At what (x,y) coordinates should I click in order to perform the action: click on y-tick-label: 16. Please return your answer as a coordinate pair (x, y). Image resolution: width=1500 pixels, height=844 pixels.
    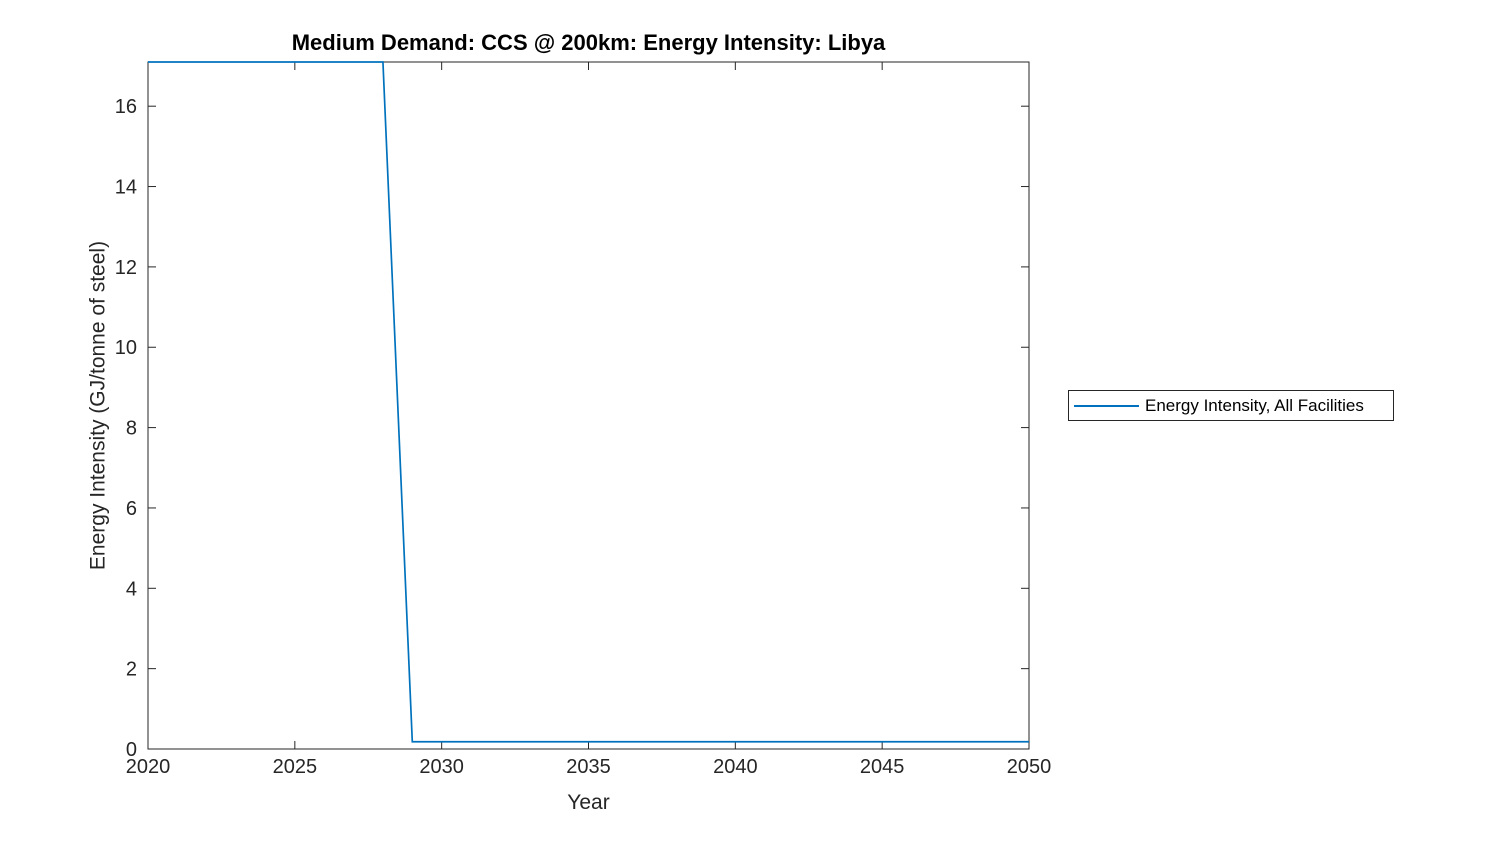
    Looking at the image, I should click on (126, 107).